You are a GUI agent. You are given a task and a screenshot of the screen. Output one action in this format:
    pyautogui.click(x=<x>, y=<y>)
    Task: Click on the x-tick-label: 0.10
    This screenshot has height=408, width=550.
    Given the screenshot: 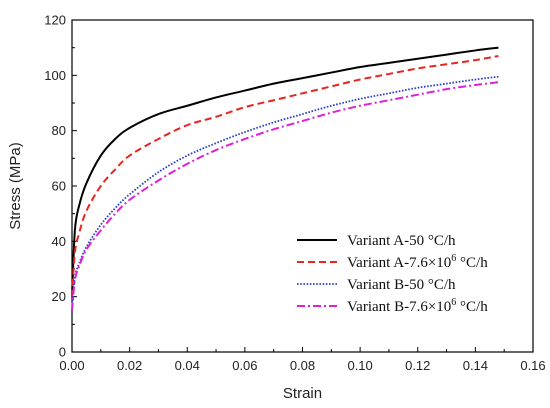 What is the action you would take?
    pyautogui.click(x=359, y=365)
    